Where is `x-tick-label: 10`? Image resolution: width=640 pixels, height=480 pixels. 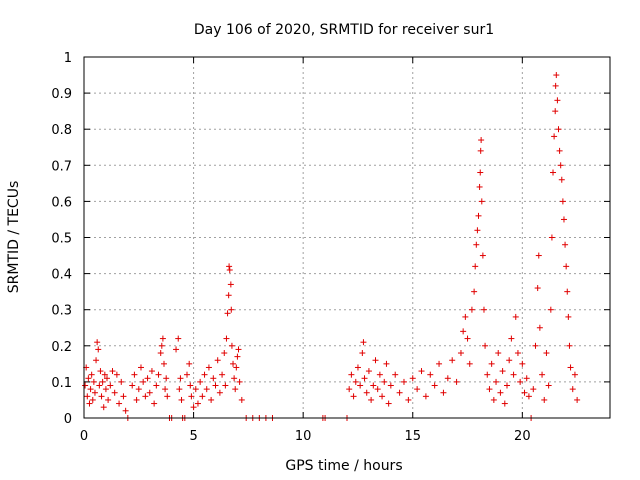
x-tick-label: 10 is located at coordinates (303, 436).